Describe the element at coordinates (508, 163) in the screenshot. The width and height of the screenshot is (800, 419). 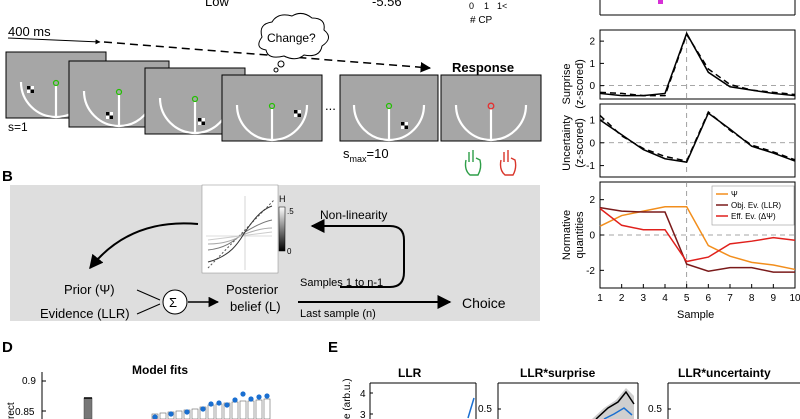
I see `red-hand-icon` at that location.